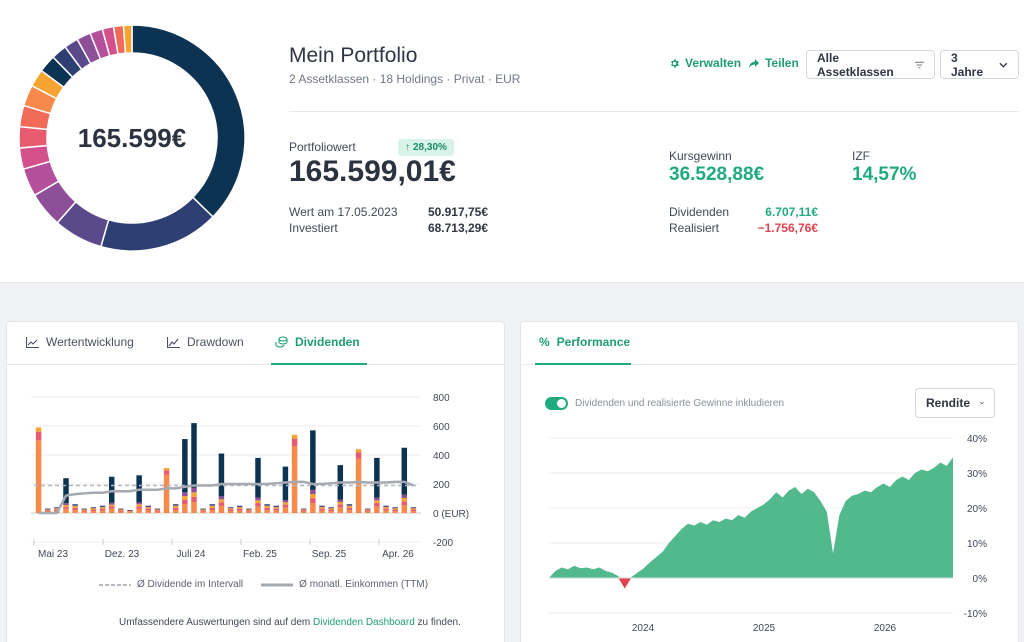  I want to click on metric-label: Rendite, so click(948, 403).